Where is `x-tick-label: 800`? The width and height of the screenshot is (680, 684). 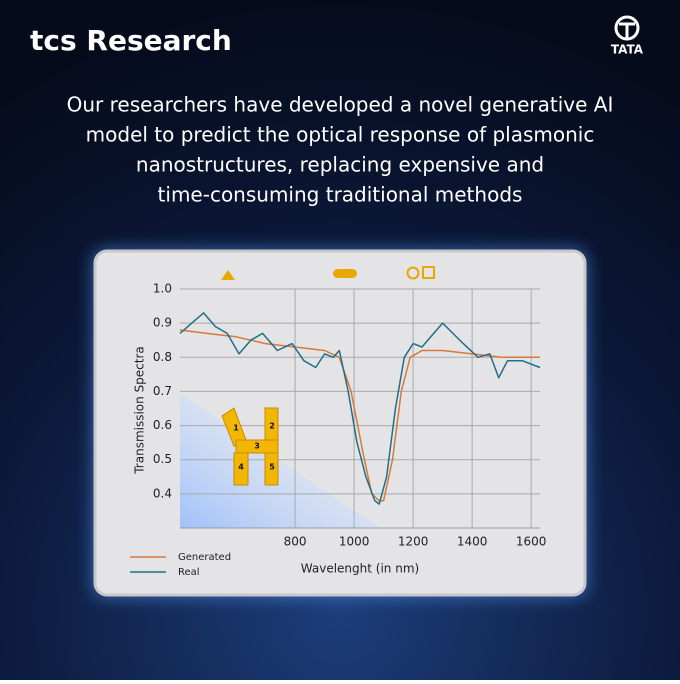
x-tick-label: 800 is located at coordinates (295, 542).